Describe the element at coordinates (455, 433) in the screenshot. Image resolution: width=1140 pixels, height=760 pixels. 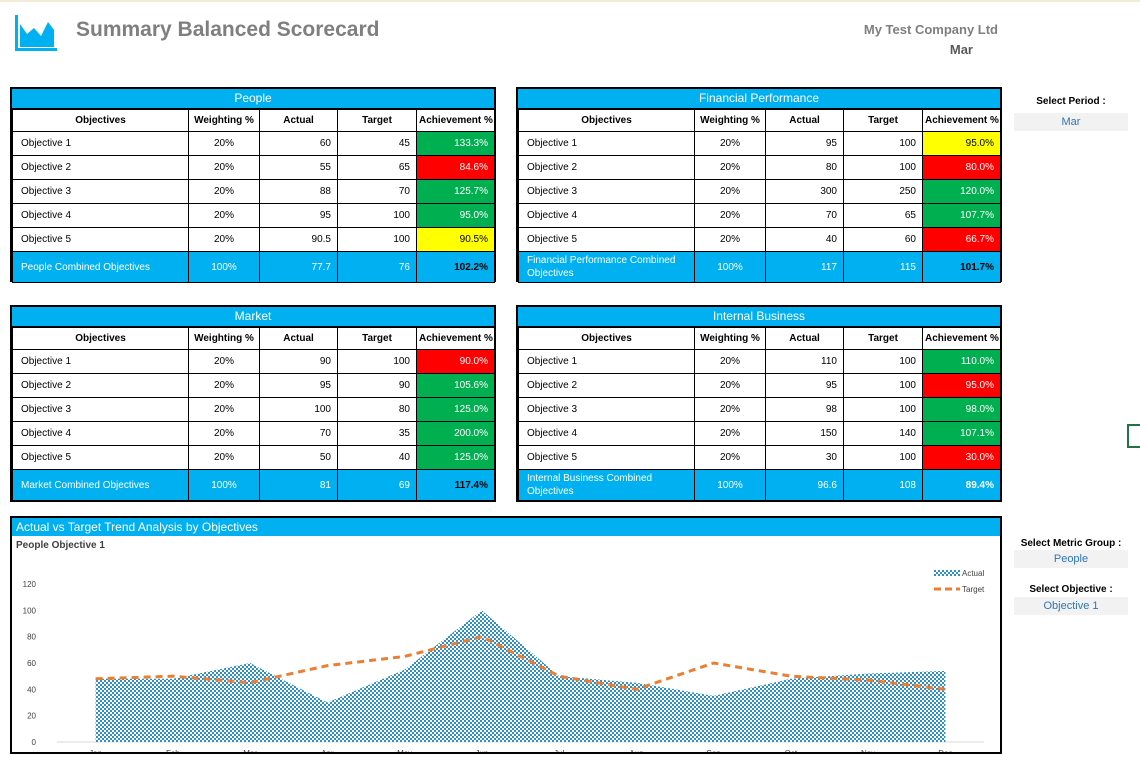
I see `achievement-cell: 200.0%` at that location.